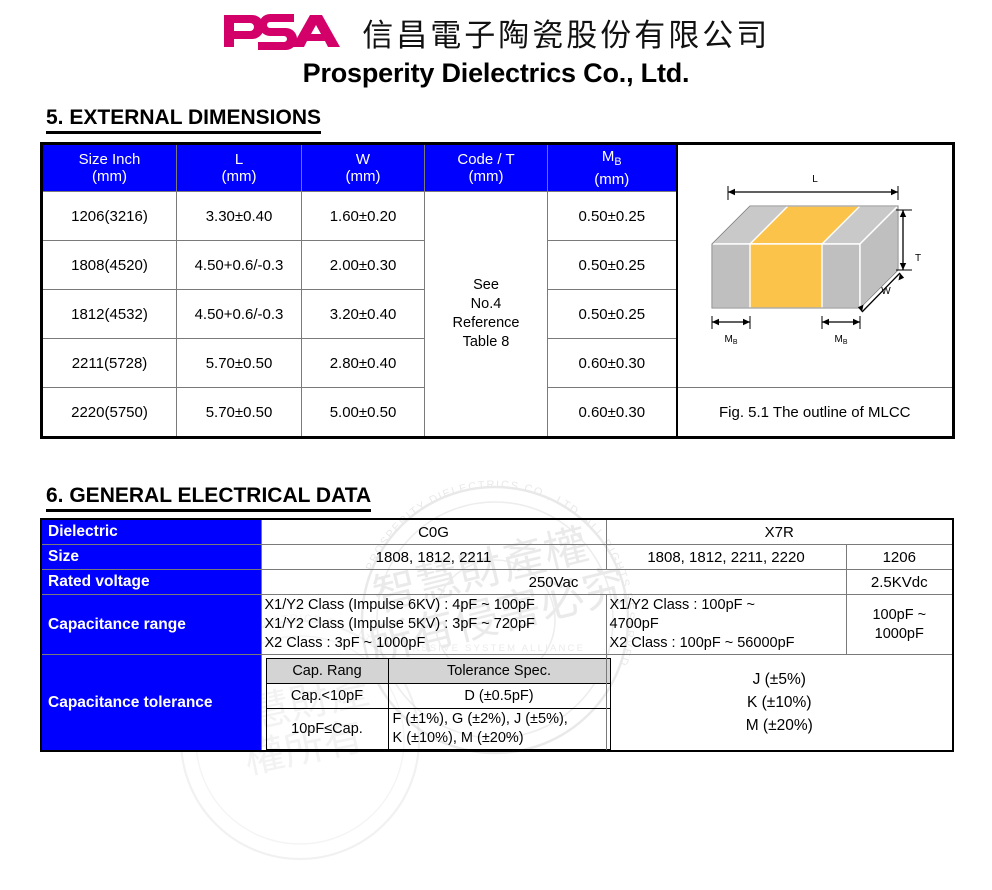 This screenshot has height=890, width=992. What do you see at coordinates (151, 624) in the screenshot?
I see `row-label-capacitance-range: Capacitance range` at bounding box center [151, 624].